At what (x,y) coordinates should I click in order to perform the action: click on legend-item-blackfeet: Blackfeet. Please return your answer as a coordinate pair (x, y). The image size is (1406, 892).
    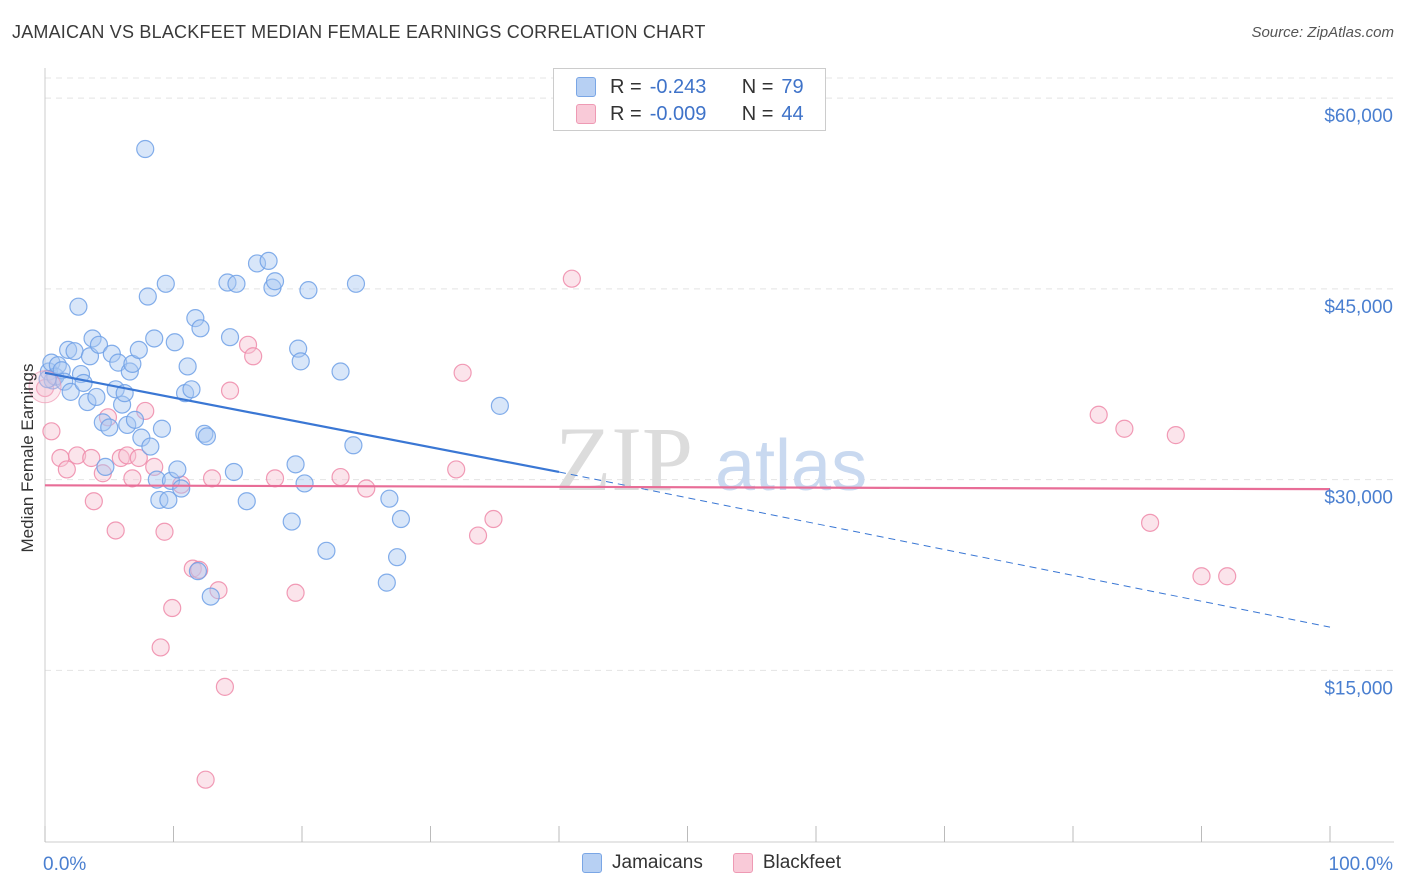
    Looking at the image, I should click on (786, 863).